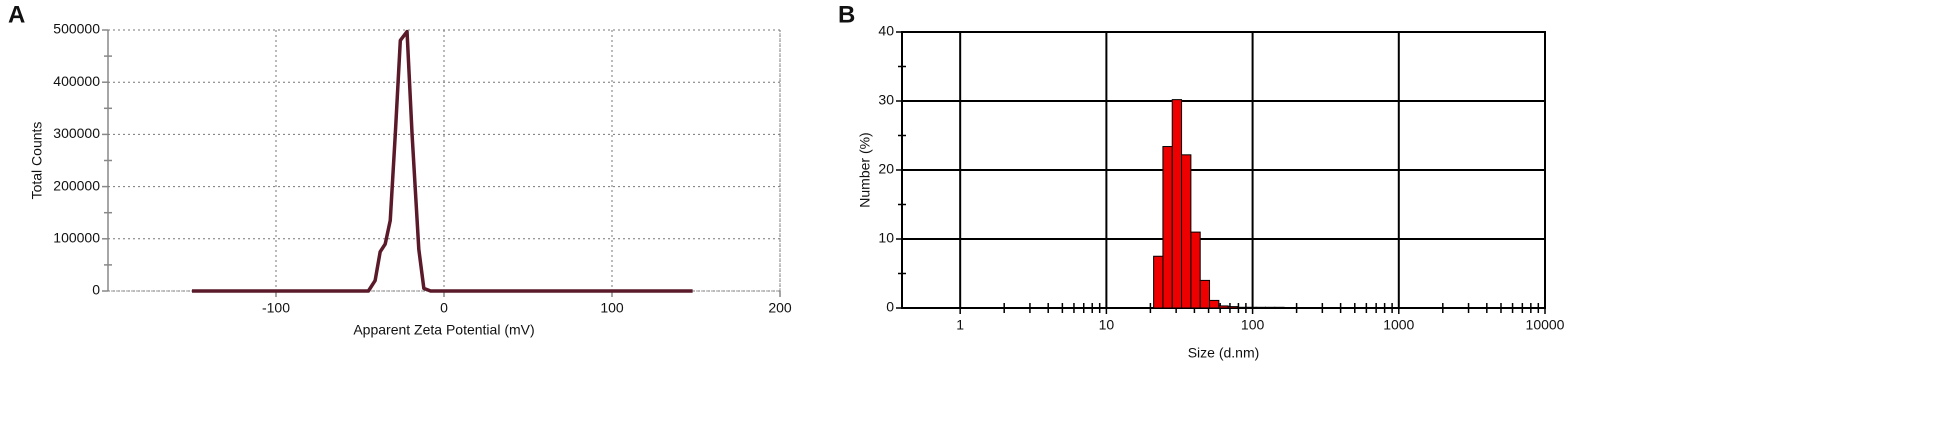  Describe the element at coordinates (276, 308) in the screenshot. I see `x-tick-label: -100` at that location.